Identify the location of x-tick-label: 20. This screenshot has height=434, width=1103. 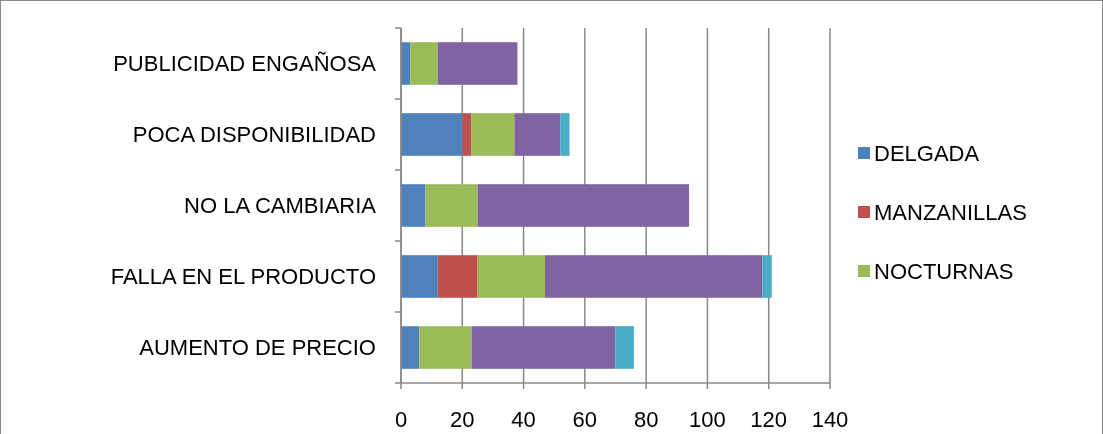
(462, 419).